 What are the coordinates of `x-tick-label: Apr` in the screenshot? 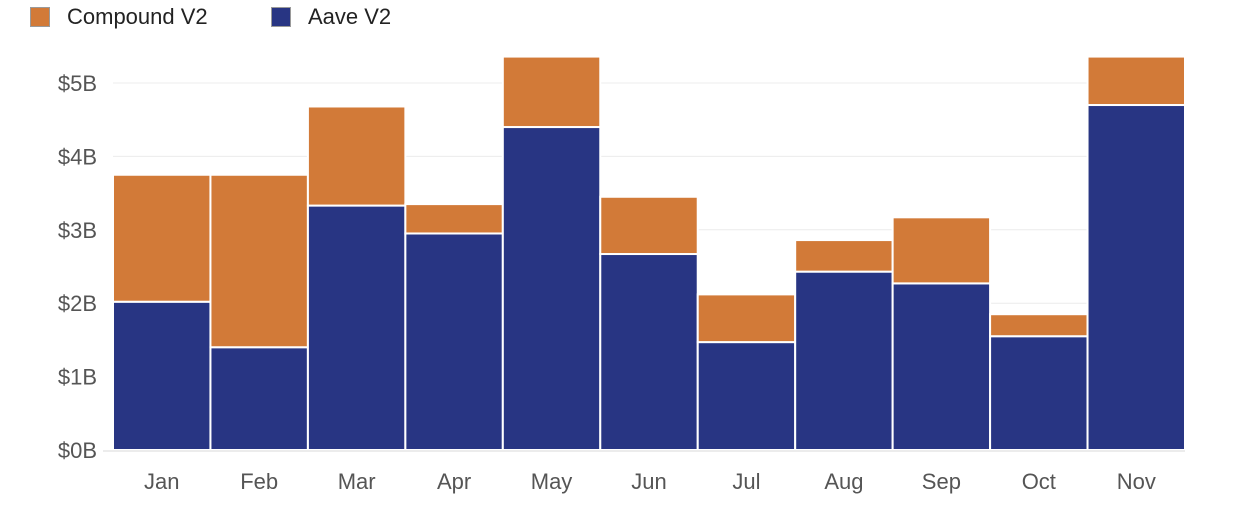 It's located at (454, 481).